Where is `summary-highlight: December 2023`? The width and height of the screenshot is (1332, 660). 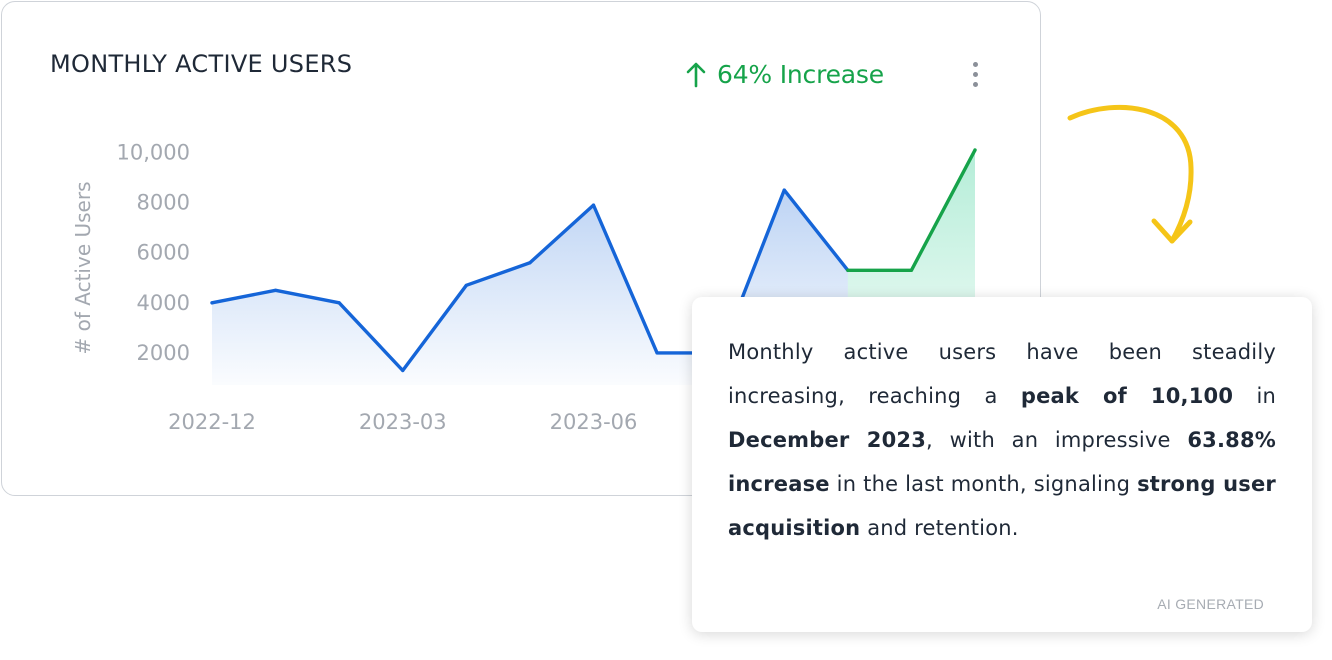 summary-highlight: December 2023 is located at coordinates (827, 440).